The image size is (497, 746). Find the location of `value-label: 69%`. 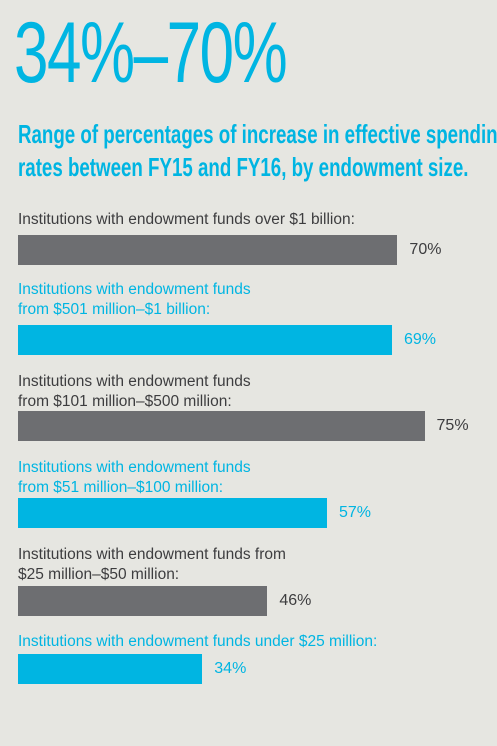

value-label: 69% is located at coordinates (420, 339).